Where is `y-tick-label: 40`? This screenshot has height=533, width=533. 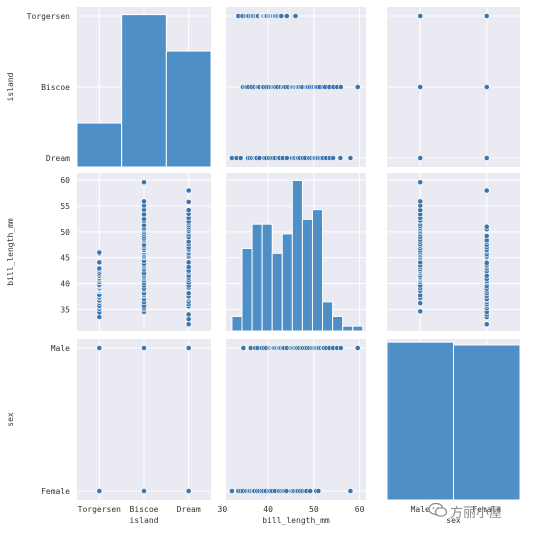
y-tick-label: 40 is located at coordinates (65, 283).